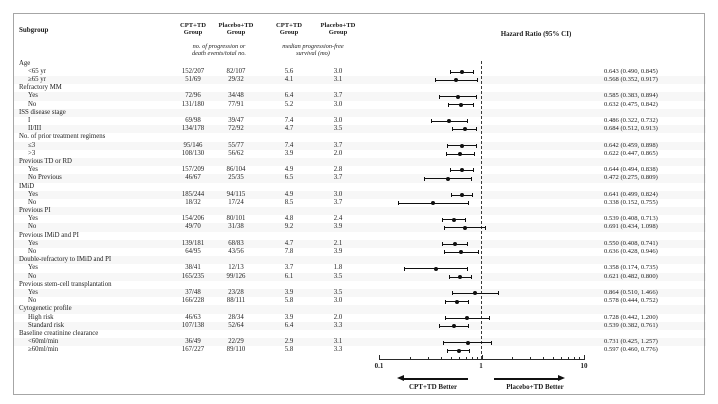 The height and width of the screenshot is (404, 718). What do you see at coordinates (338, 227) in the screenshot?
I see `median-pfs-placebo: 3.9` at bounding box center [338, 227].